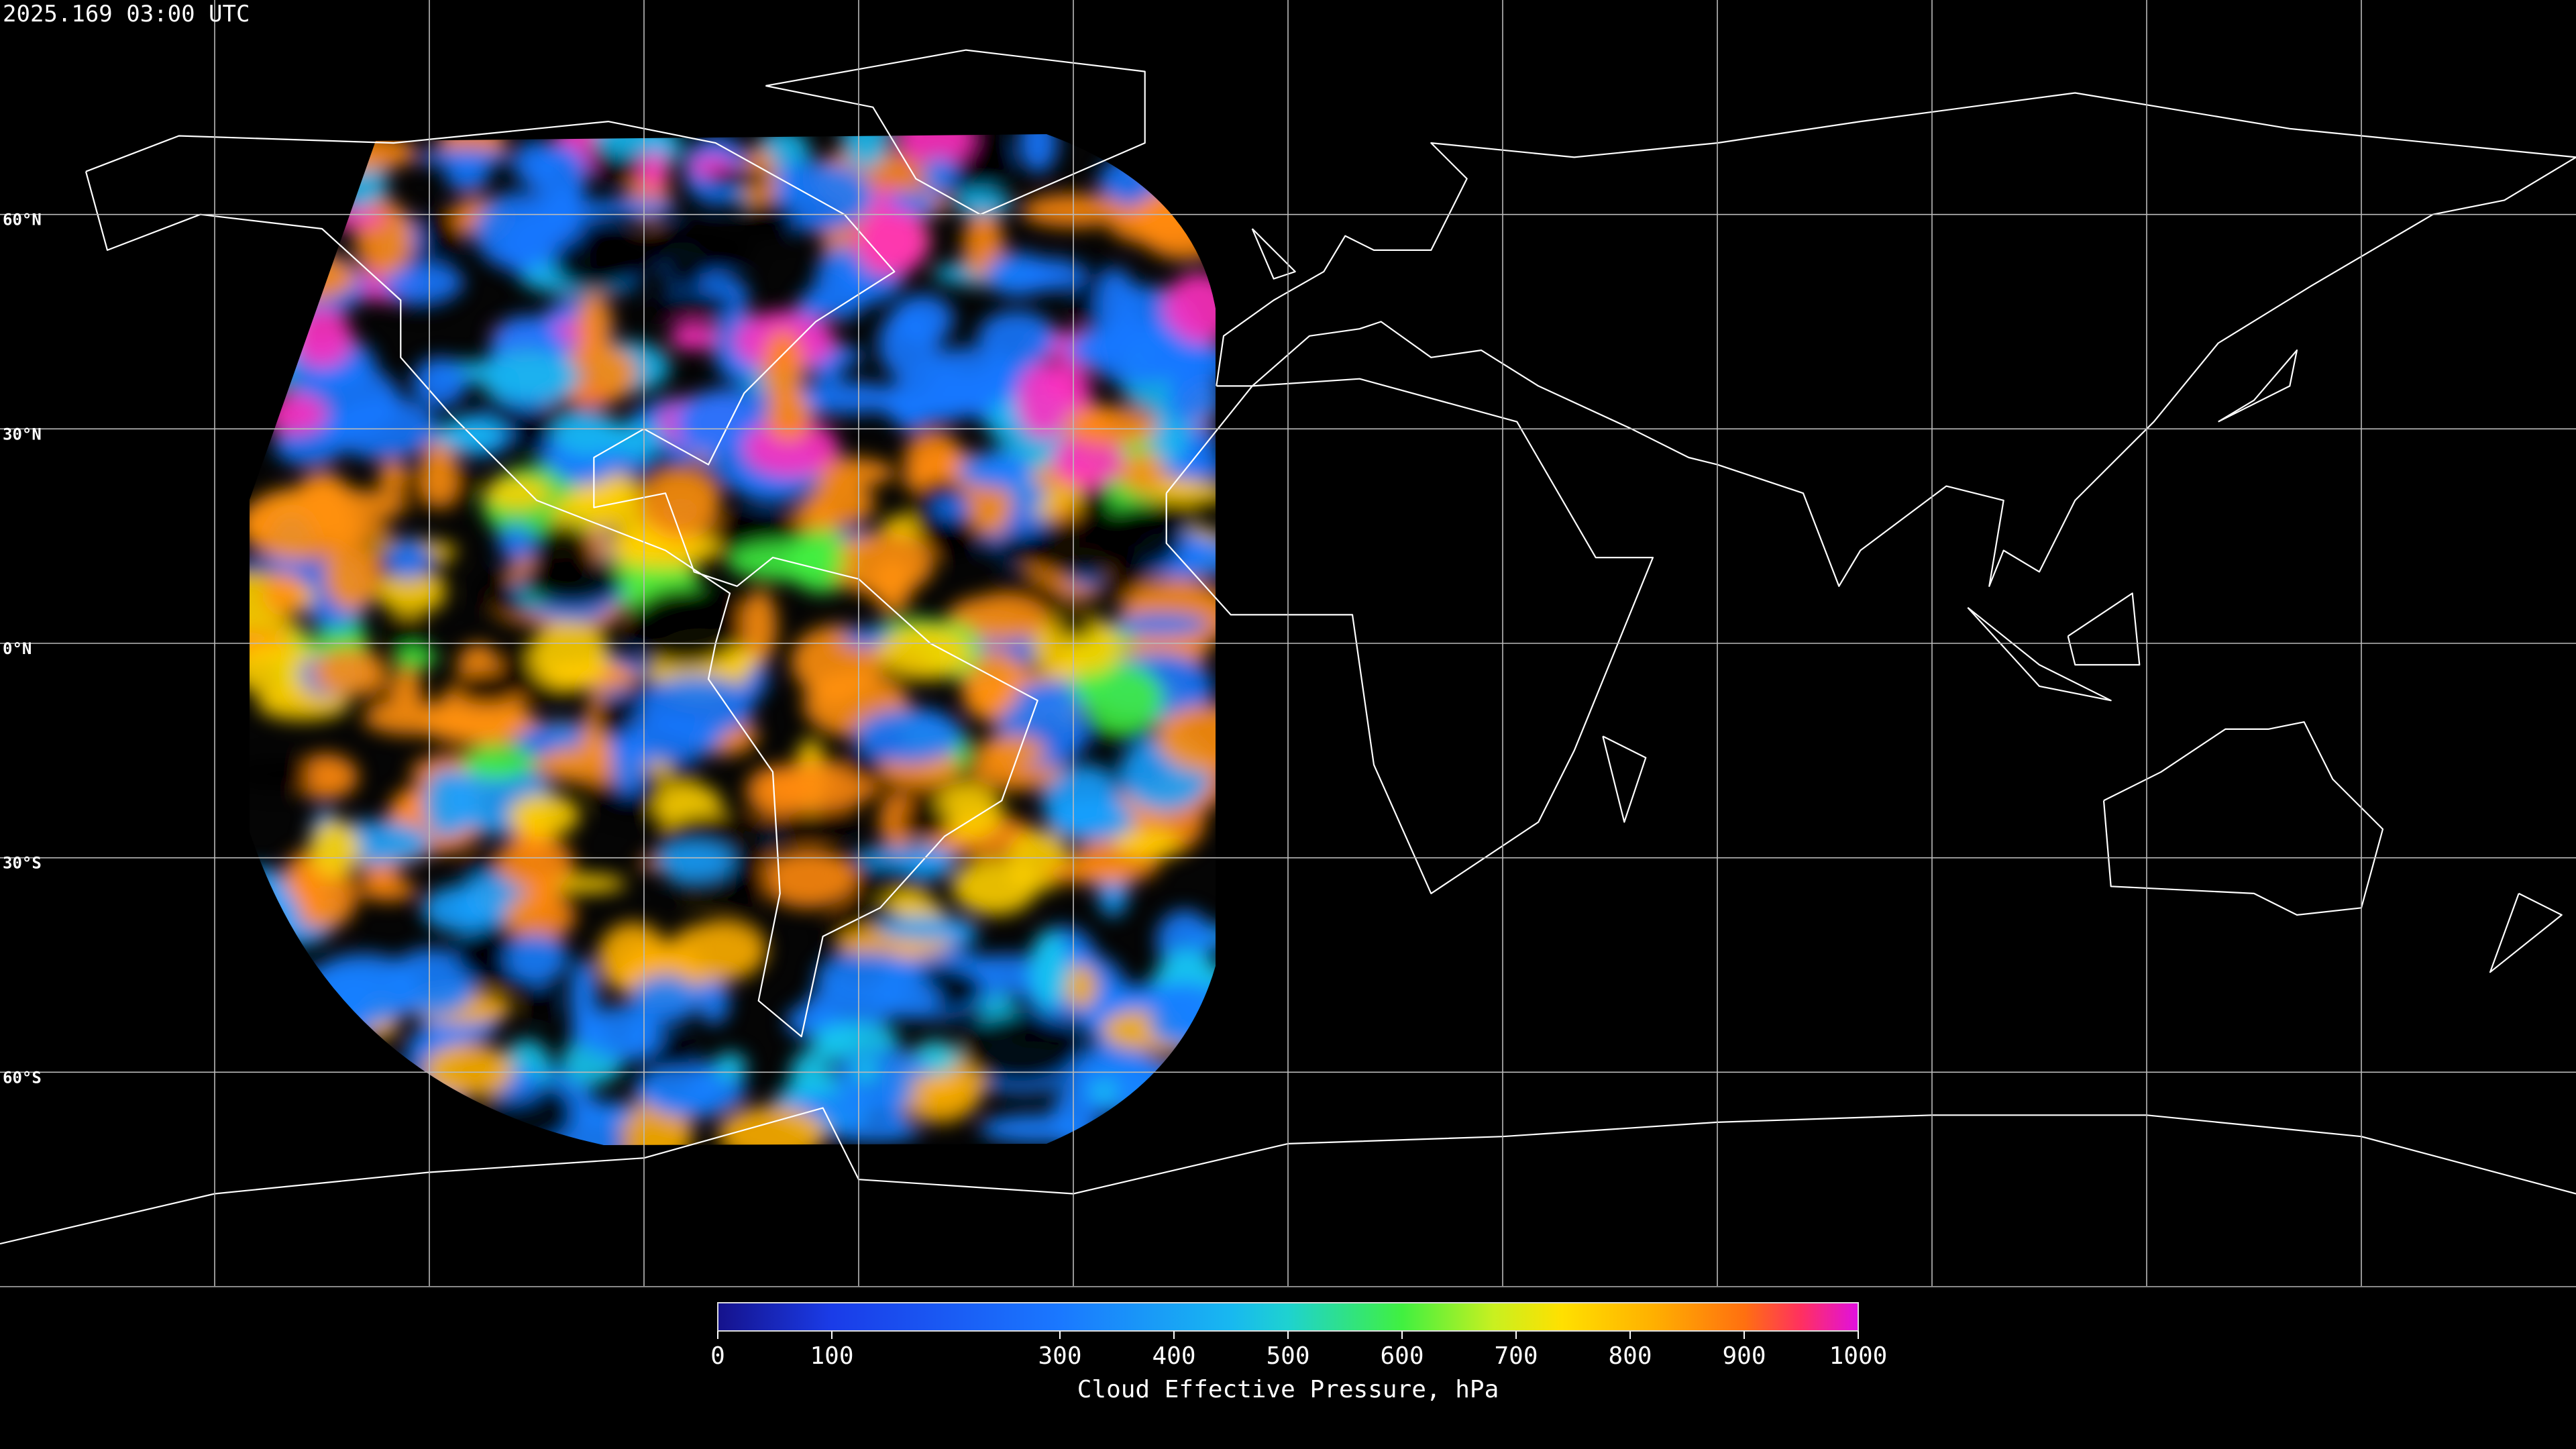 The height and width of the screenshot is (1449, 2576). Describe the element at coordinates (1516, 1356) in the screenshot. I see `colorbar-tick-label: 700` at that location.